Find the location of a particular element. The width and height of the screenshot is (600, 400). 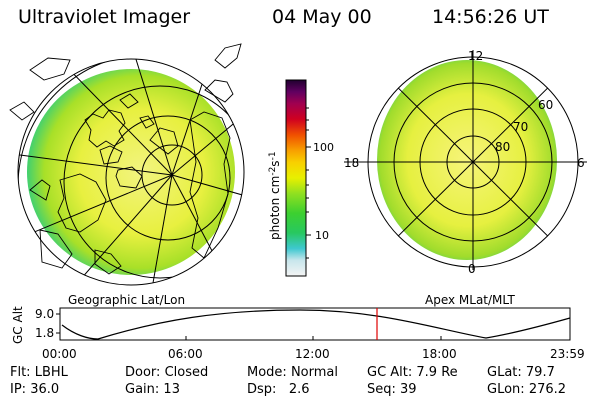

time-label: 14:56:26 UT is located at coordinates (490, 17).